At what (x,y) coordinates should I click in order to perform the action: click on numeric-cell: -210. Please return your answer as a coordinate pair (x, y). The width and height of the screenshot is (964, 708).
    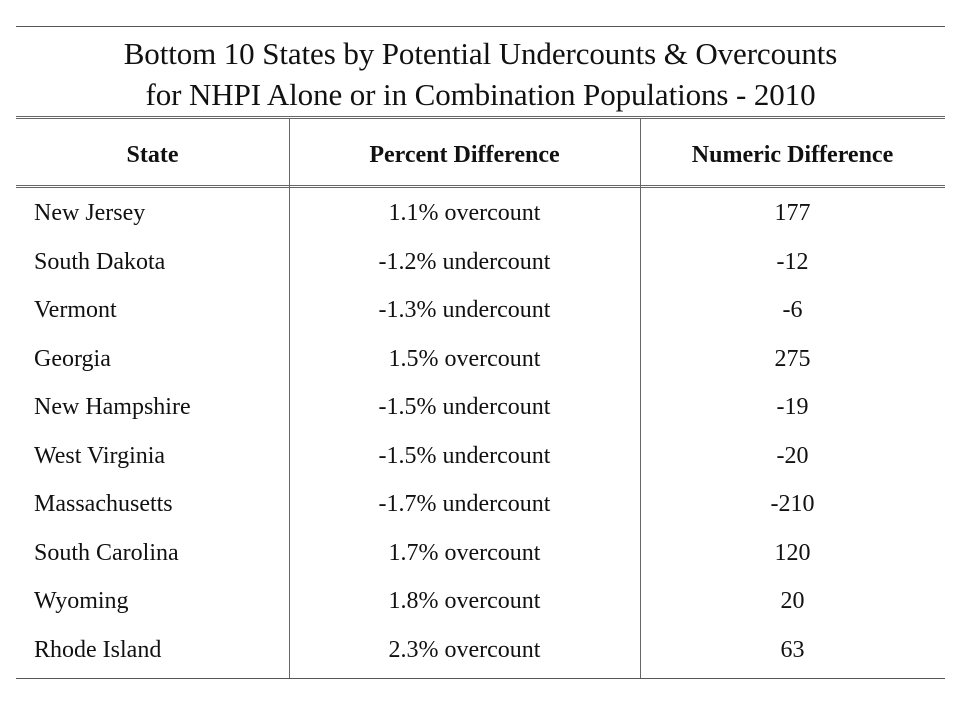
    Looking at the image, I should click on (792, 504).